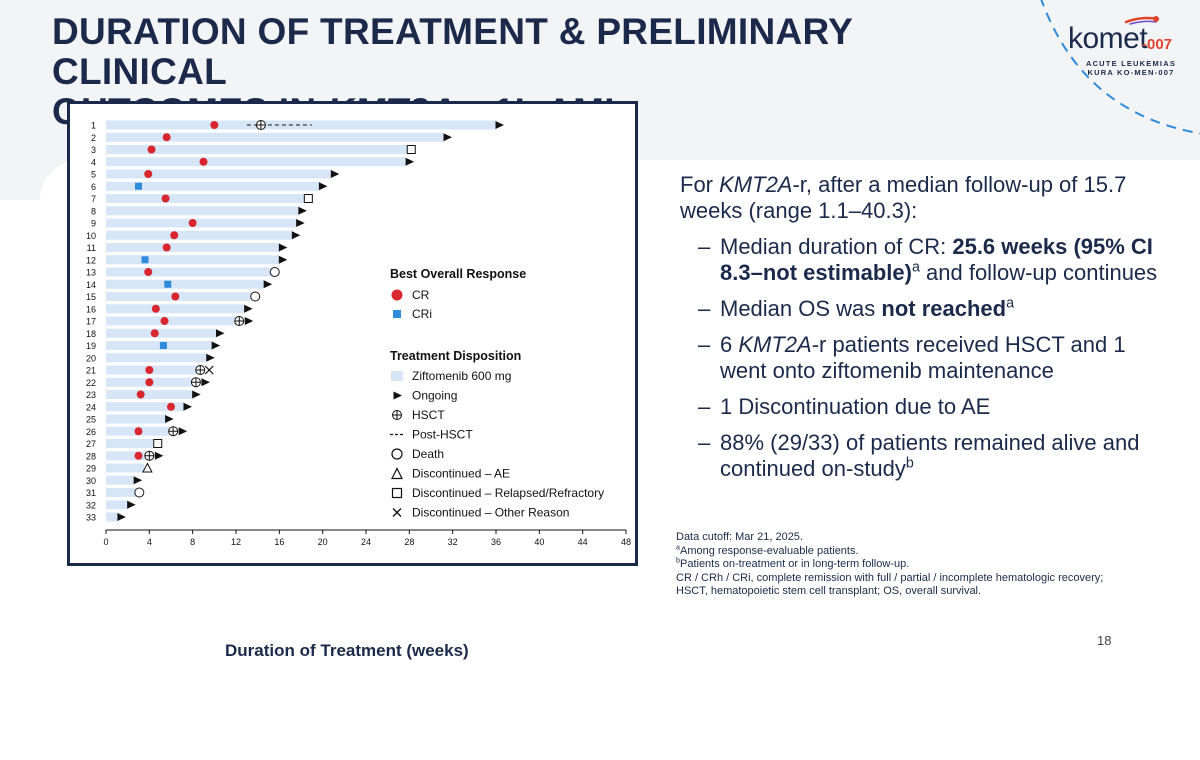 The width and height of the screenshot is (1200, 760). I want to click on patient-12-bar, so click(193, 260).